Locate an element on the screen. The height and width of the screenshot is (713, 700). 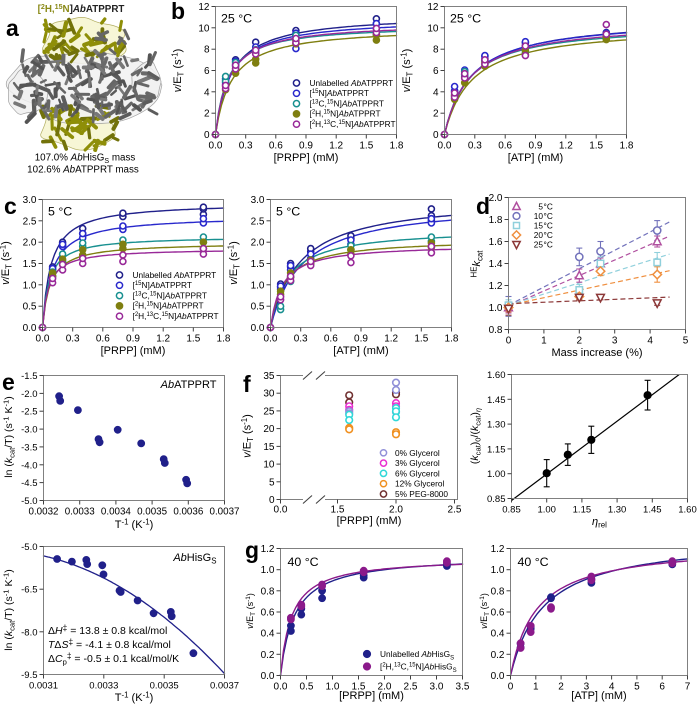
svg-text: a is located at coordinates (12, 28).